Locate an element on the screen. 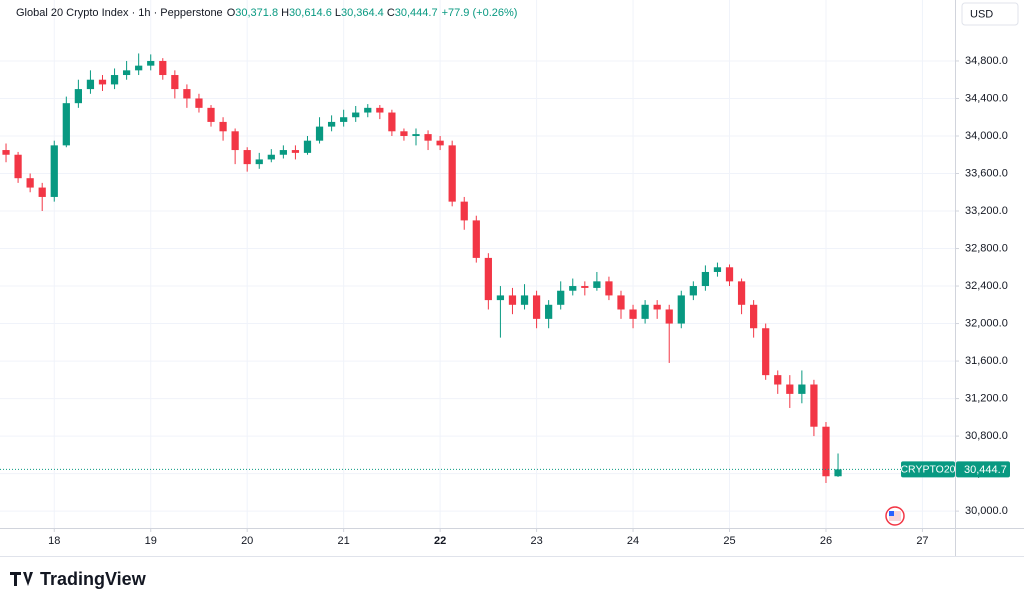 This screenshot has width=1024, height=606. header-change: +77.9 (+0.26%) is located at coordinates (480, 13).